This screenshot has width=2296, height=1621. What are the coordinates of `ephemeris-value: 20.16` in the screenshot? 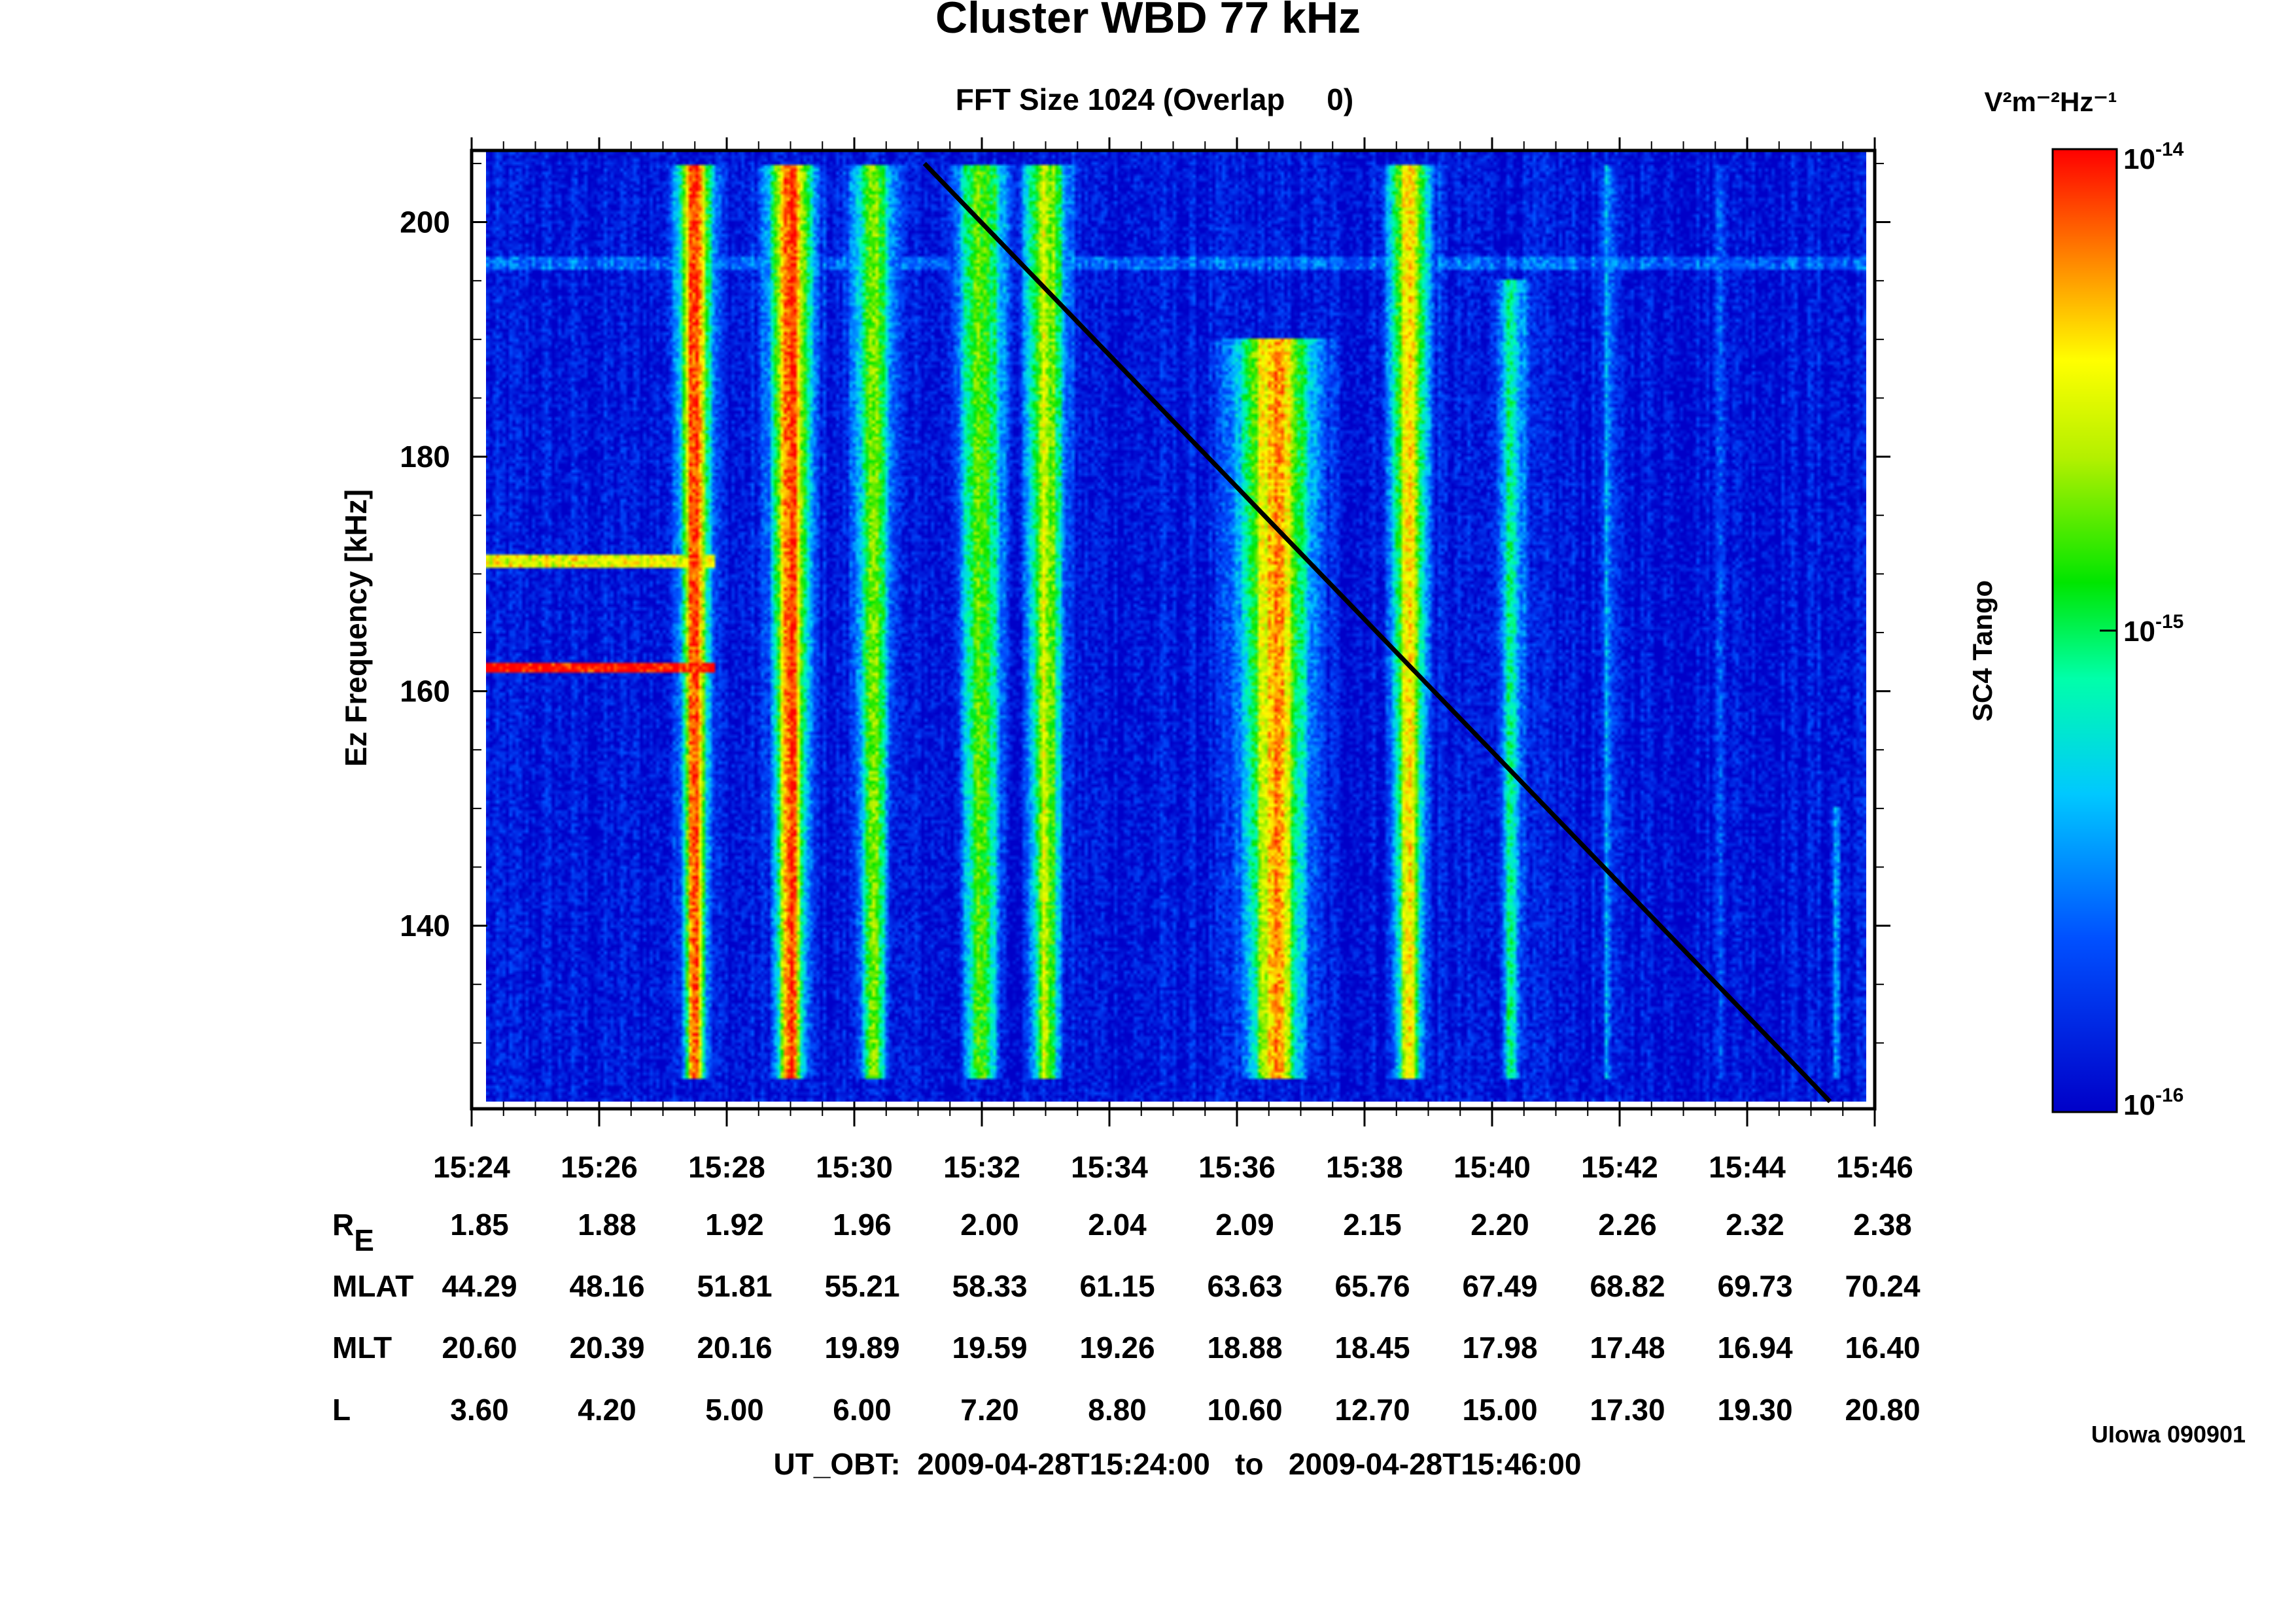 It's located at (734, 1348).